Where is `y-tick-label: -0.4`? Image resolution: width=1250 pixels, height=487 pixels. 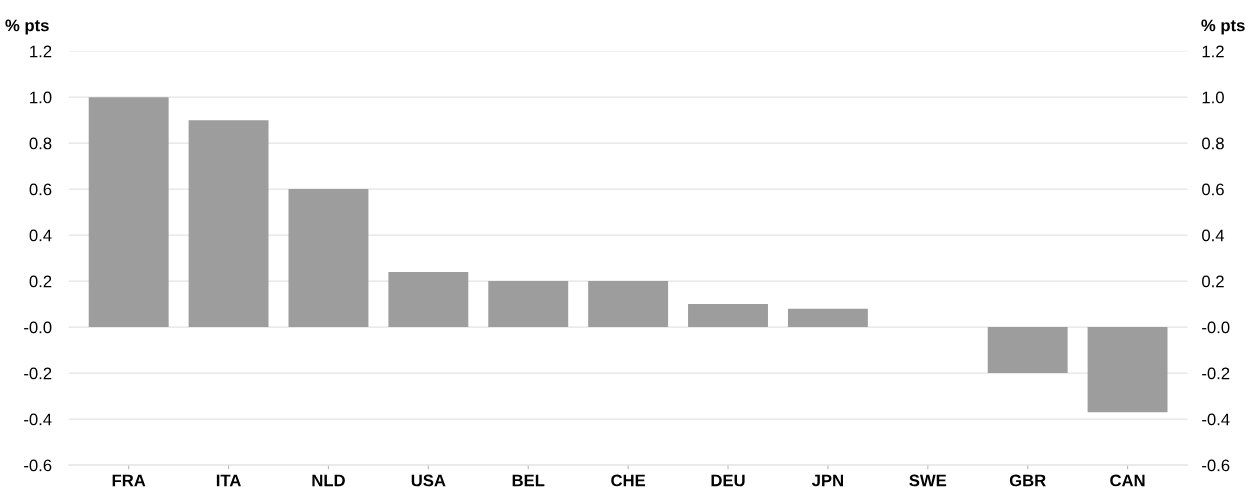 y-tick-label: -0.4 is located at coordinates (38, 419).